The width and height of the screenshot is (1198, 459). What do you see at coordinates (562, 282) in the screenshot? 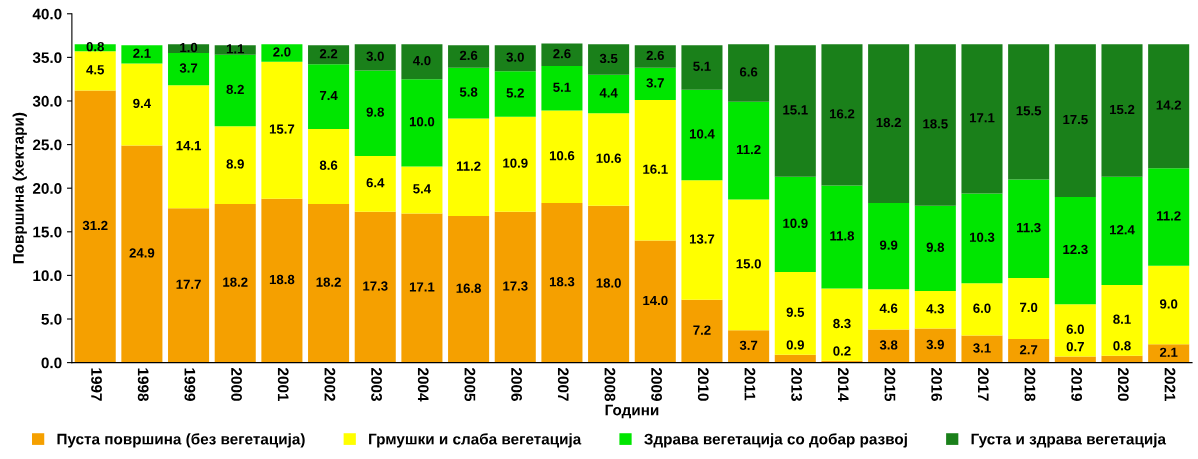
I see `data-label: 18.3` at bounding box center [562, 282].